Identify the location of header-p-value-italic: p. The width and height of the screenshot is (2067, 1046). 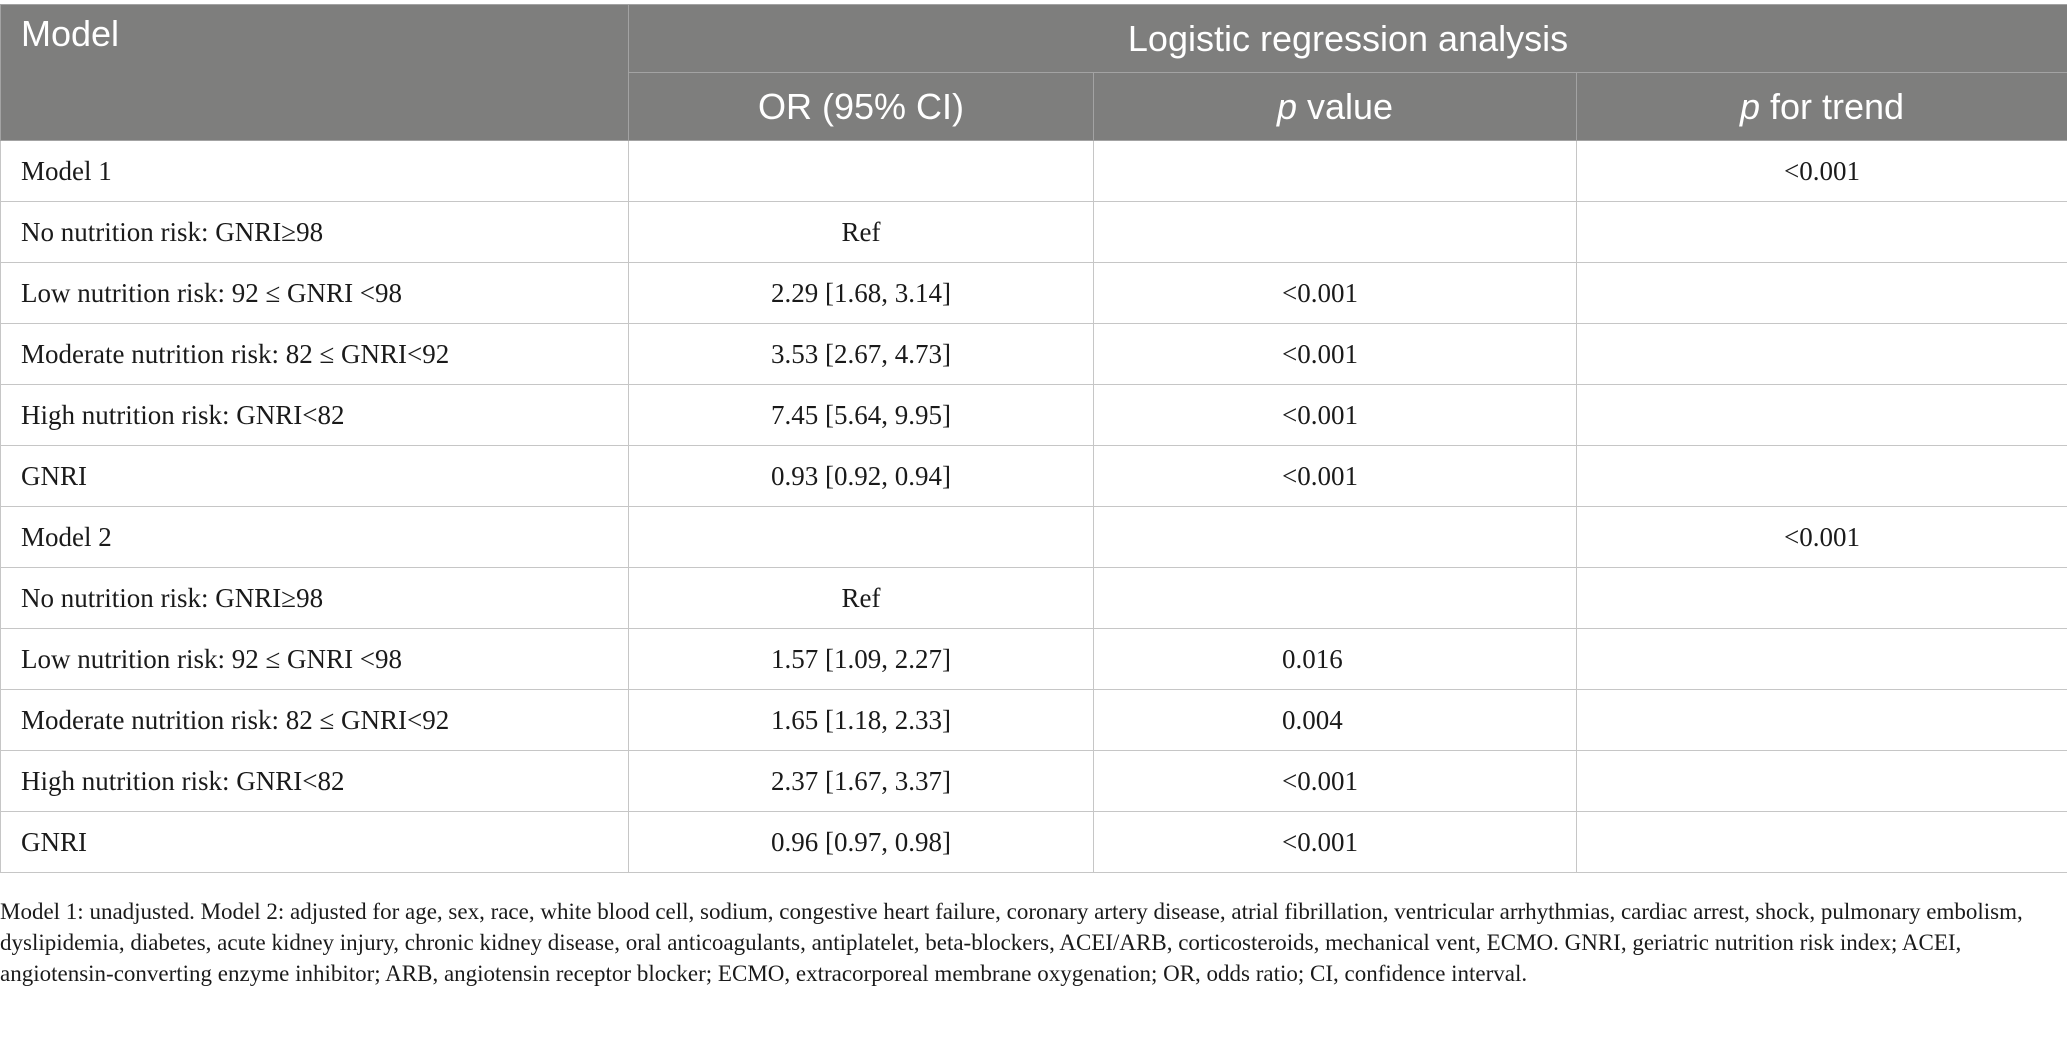
(1286, 106).